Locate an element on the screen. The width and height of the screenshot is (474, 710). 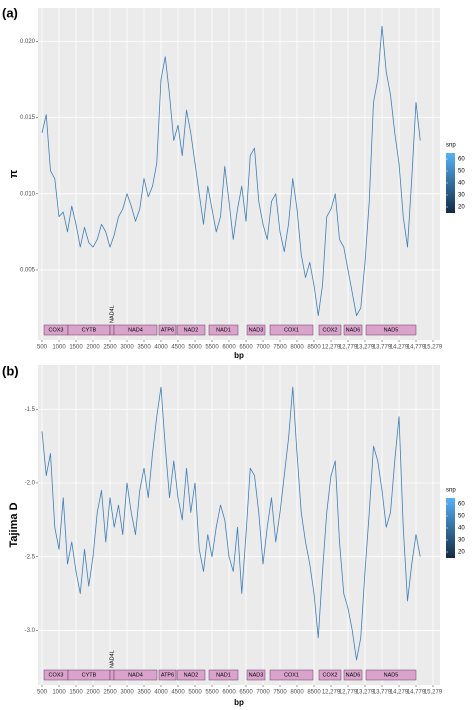
y-tick-label: -2.0 is located at coordinates (30, 484).